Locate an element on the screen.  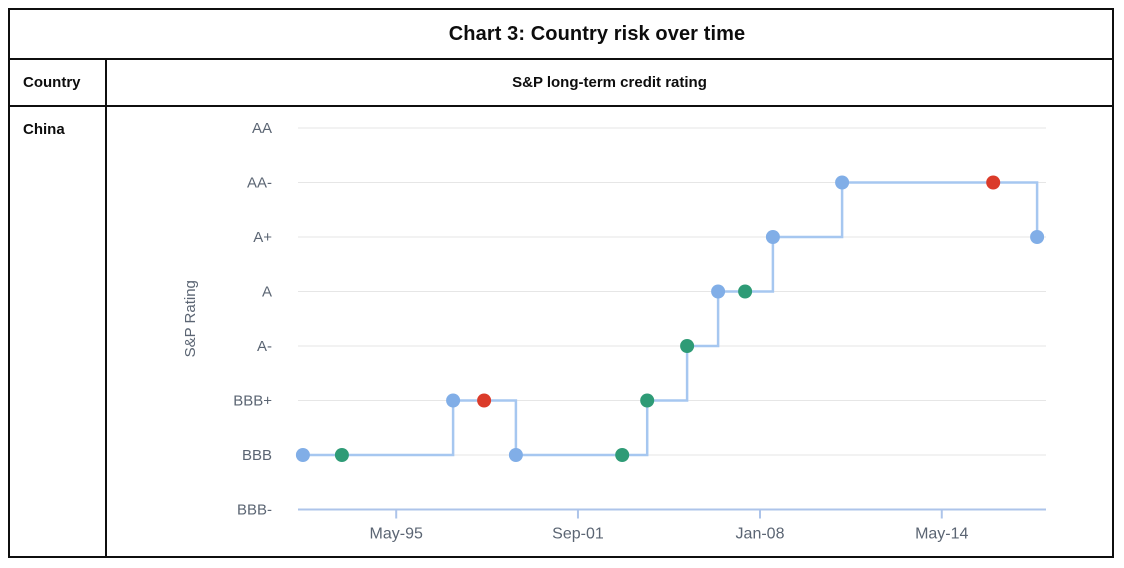
x-axis-labels: May-95 Sep-01 Jan-08 May-14 is located at coordinates (669, 534).